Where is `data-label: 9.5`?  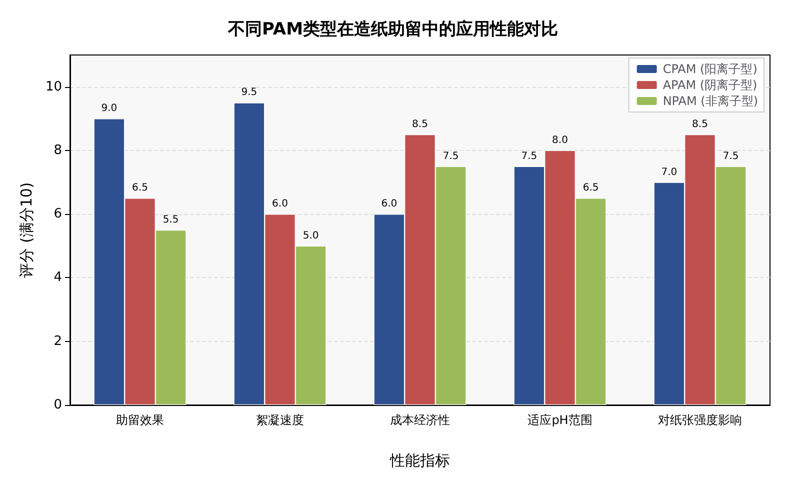 data-label: 9.5 is located at coordinates (249, 92).